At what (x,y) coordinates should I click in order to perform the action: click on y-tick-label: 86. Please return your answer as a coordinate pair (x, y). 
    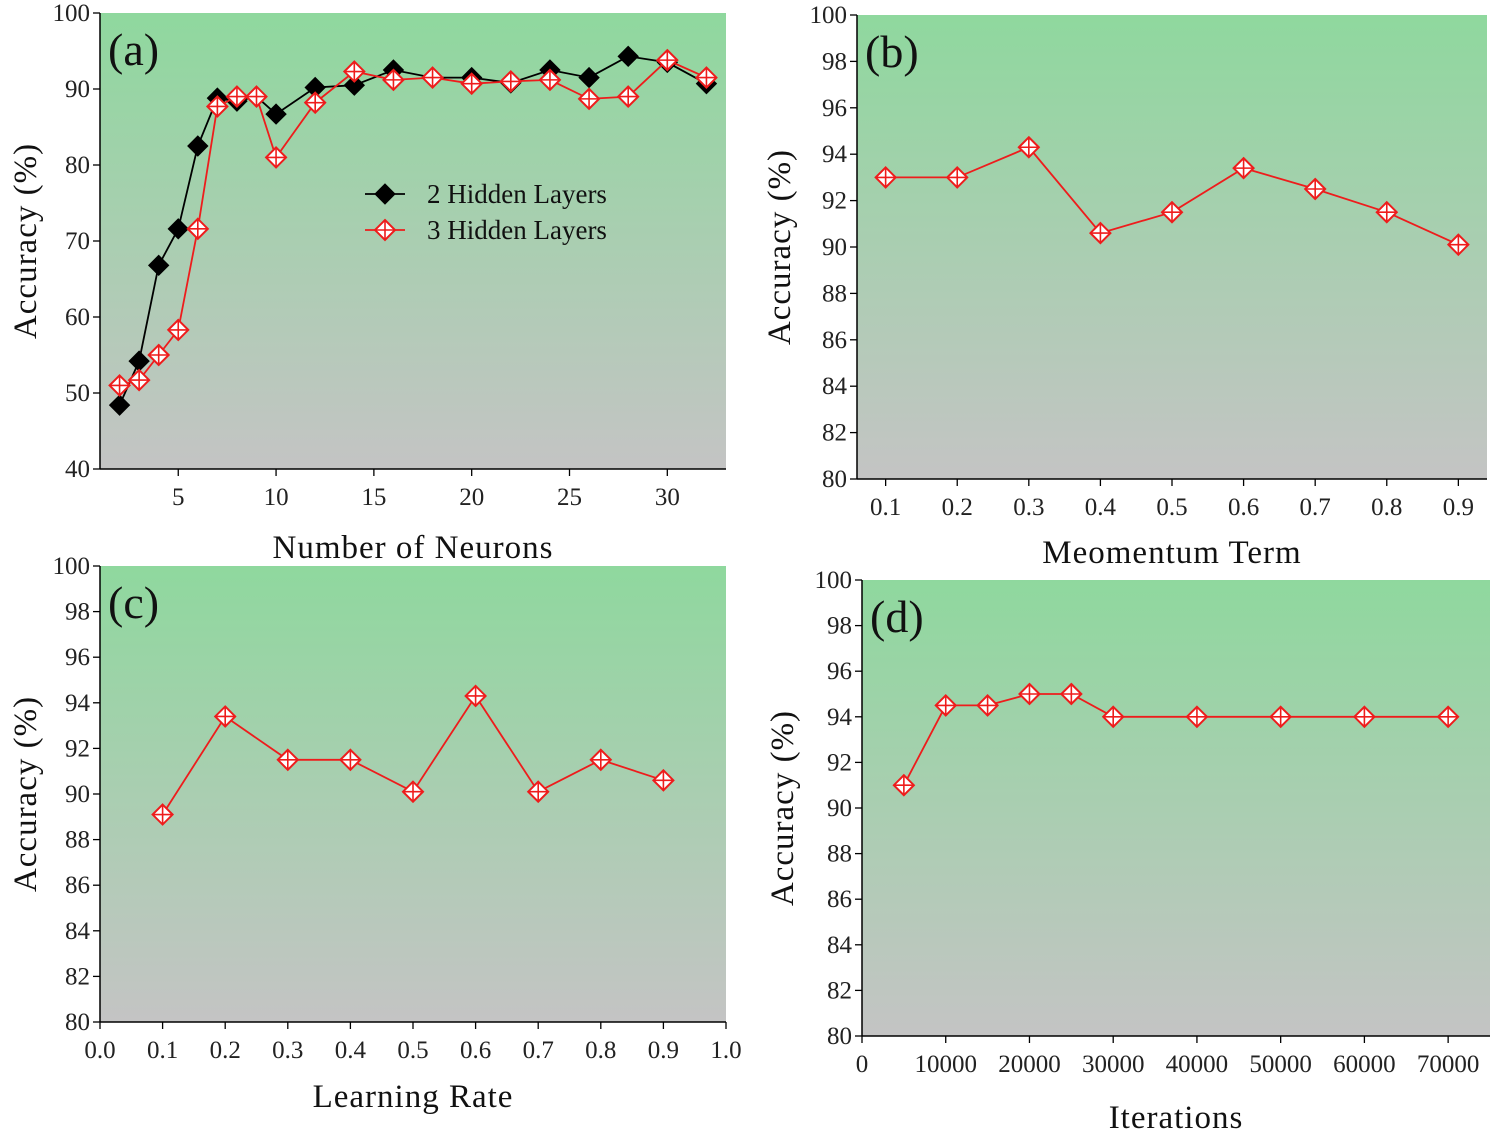
    Looking at the image, I should click on (839, 899).